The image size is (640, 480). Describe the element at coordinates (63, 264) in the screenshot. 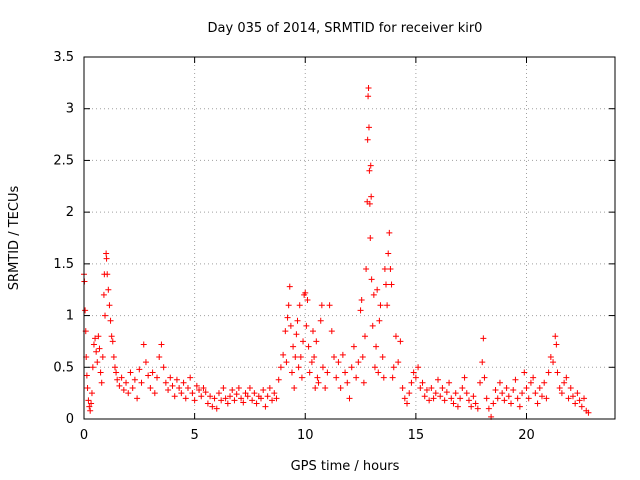

I see `y-tick-label: 1.5` at that location.